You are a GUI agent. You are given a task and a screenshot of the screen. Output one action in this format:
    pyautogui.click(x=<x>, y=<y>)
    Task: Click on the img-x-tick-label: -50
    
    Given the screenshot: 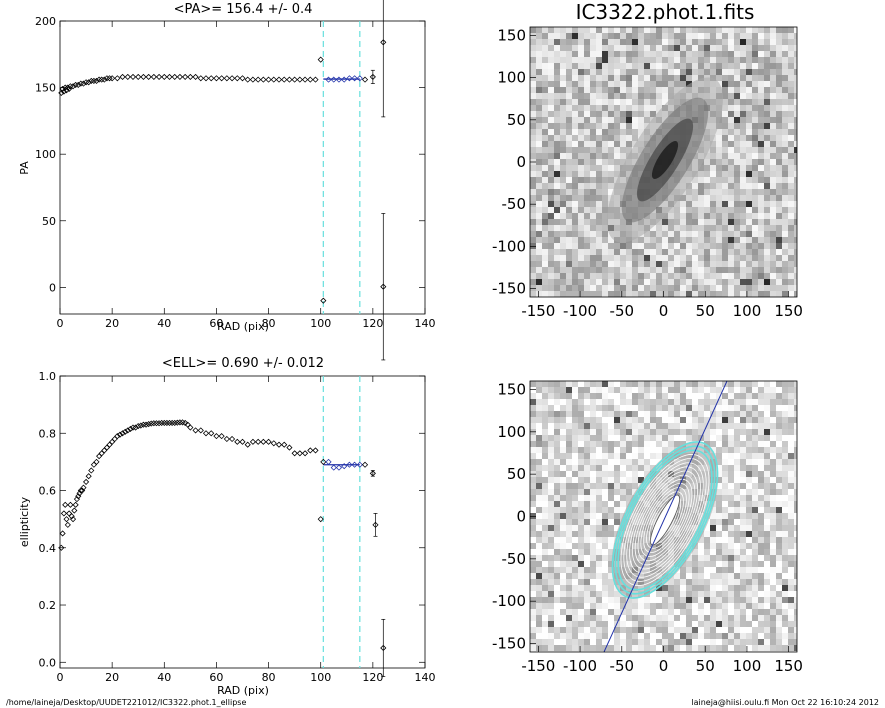 What is the action you would take?
    pyautogui.click(x=622, y=666)
    